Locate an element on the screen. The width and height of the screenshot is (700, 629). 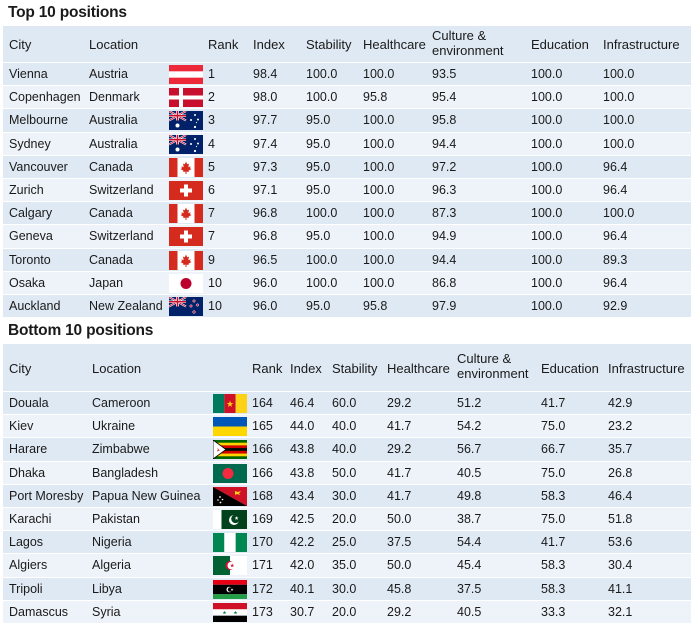
cell-infrastructure: 32.1 is located at coordinates (620, 611).